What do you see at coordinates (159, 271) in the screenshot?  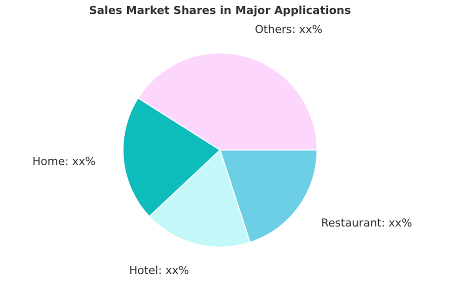 I see `slice-label: Hotel: xx%` at bounding box center [159, 271].